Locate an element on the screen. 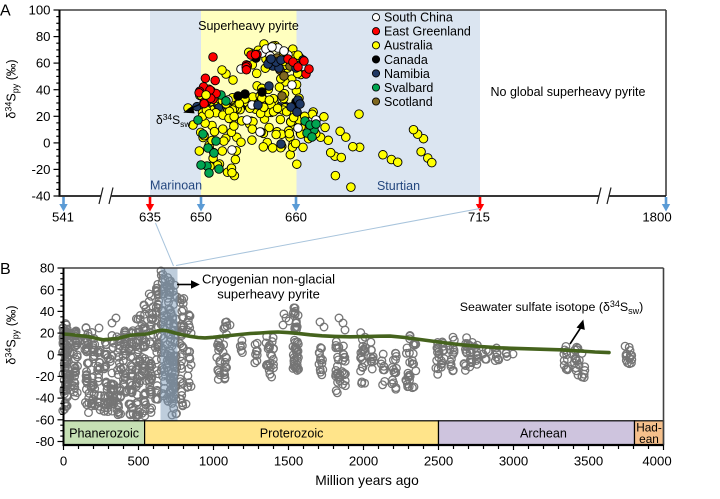  svg-text: Canada is located at coordinates (406, 60).